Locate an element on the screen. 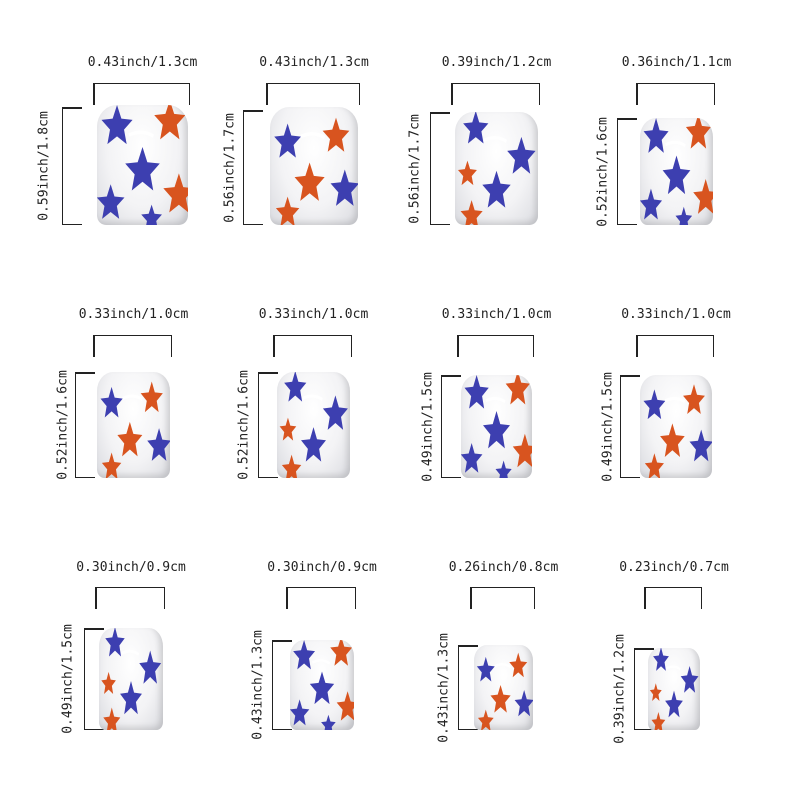 Image resolution: width=800 pixels, height=800 pixels. length-label: 0.43inch/1.3cm is located at coordinates (444, 687).